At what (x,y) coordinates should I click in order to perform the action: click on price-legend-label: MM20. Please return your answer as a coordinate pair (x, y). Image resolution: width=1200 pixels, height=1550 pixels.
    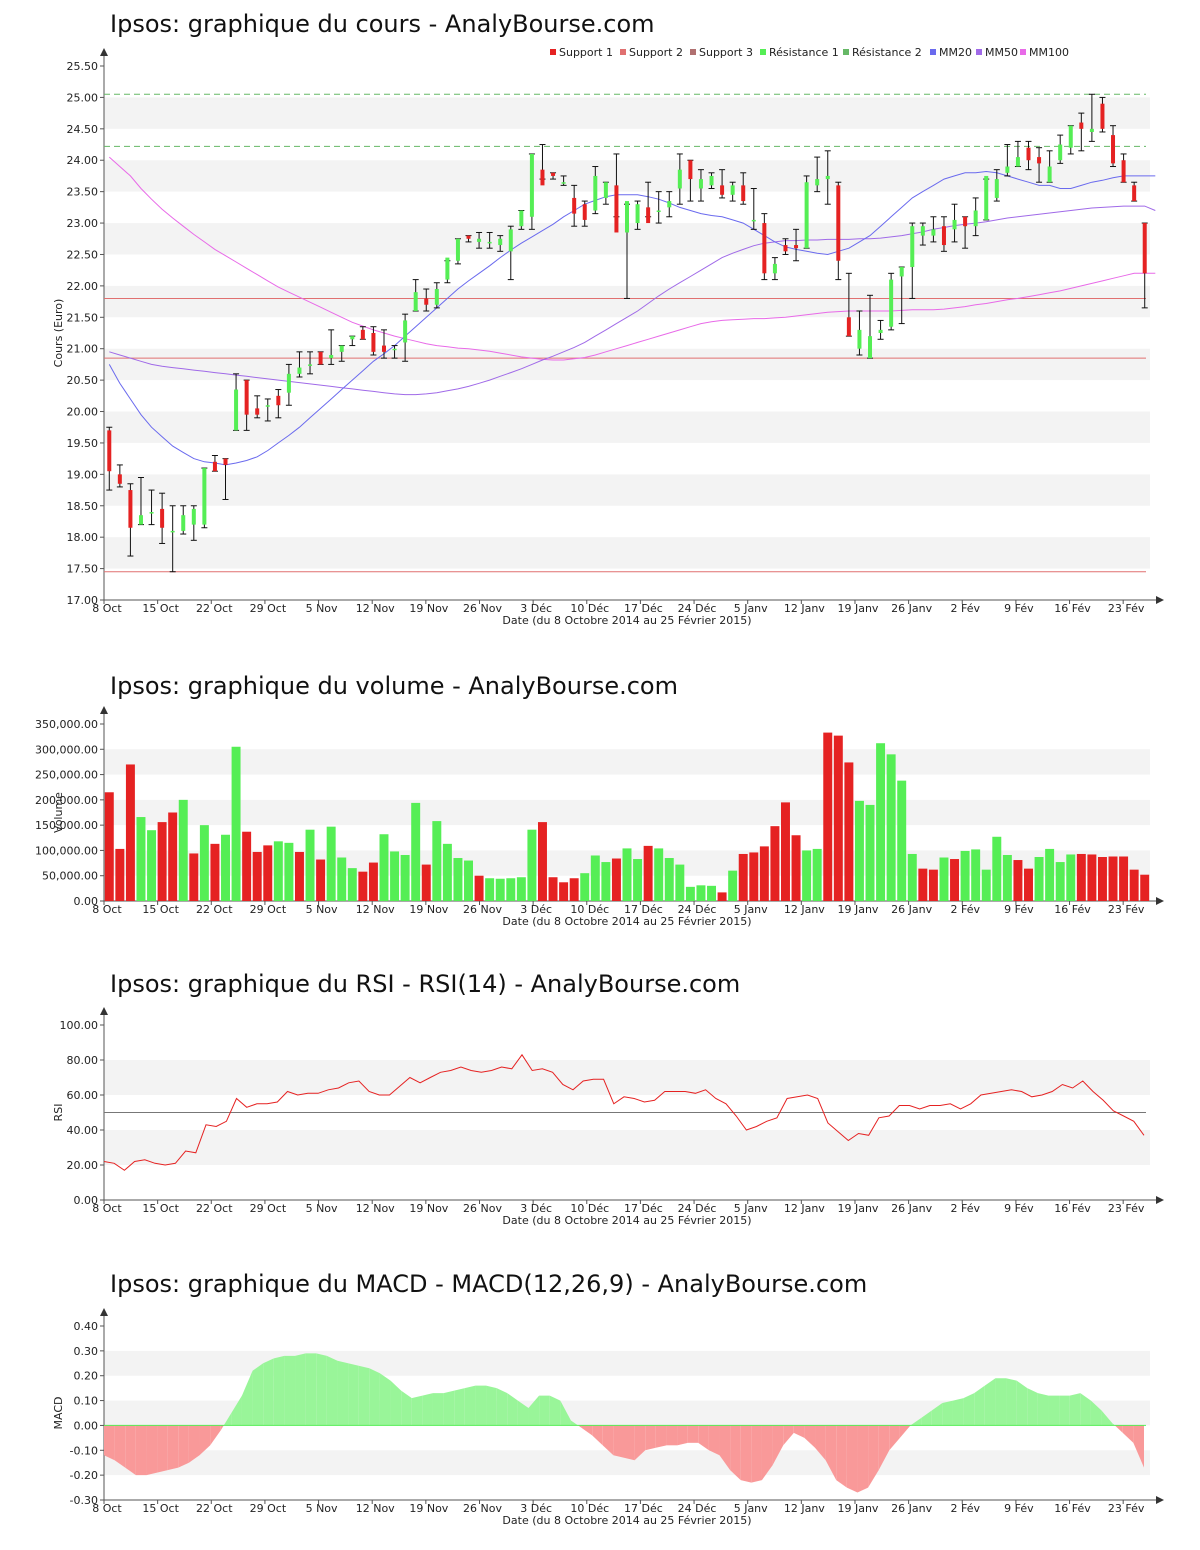
    Looking at the image, I should click on (955, 52).